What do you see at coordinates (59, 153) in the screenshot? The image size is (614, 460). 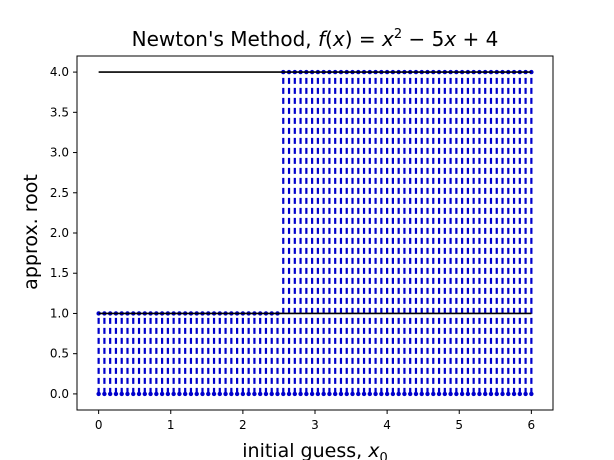 I see `y-tick-label: 3.0` at bounding box center [59, 153].